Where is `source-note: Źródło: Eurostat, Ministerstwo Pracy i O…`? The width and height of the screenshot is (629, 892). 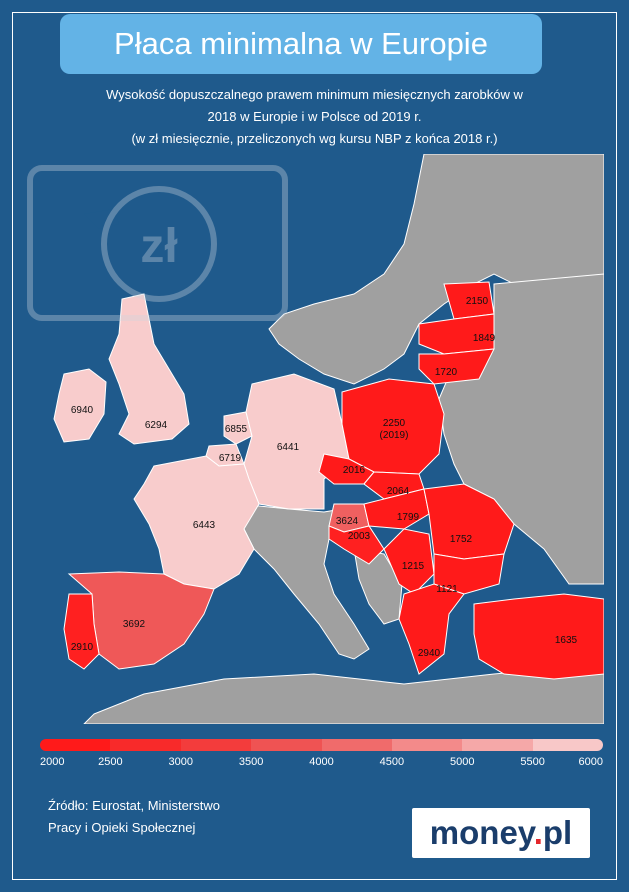 source-note: Źródło: Eurostat, Ministerstwo Pracy i O… is located at coordinates (134, 817).